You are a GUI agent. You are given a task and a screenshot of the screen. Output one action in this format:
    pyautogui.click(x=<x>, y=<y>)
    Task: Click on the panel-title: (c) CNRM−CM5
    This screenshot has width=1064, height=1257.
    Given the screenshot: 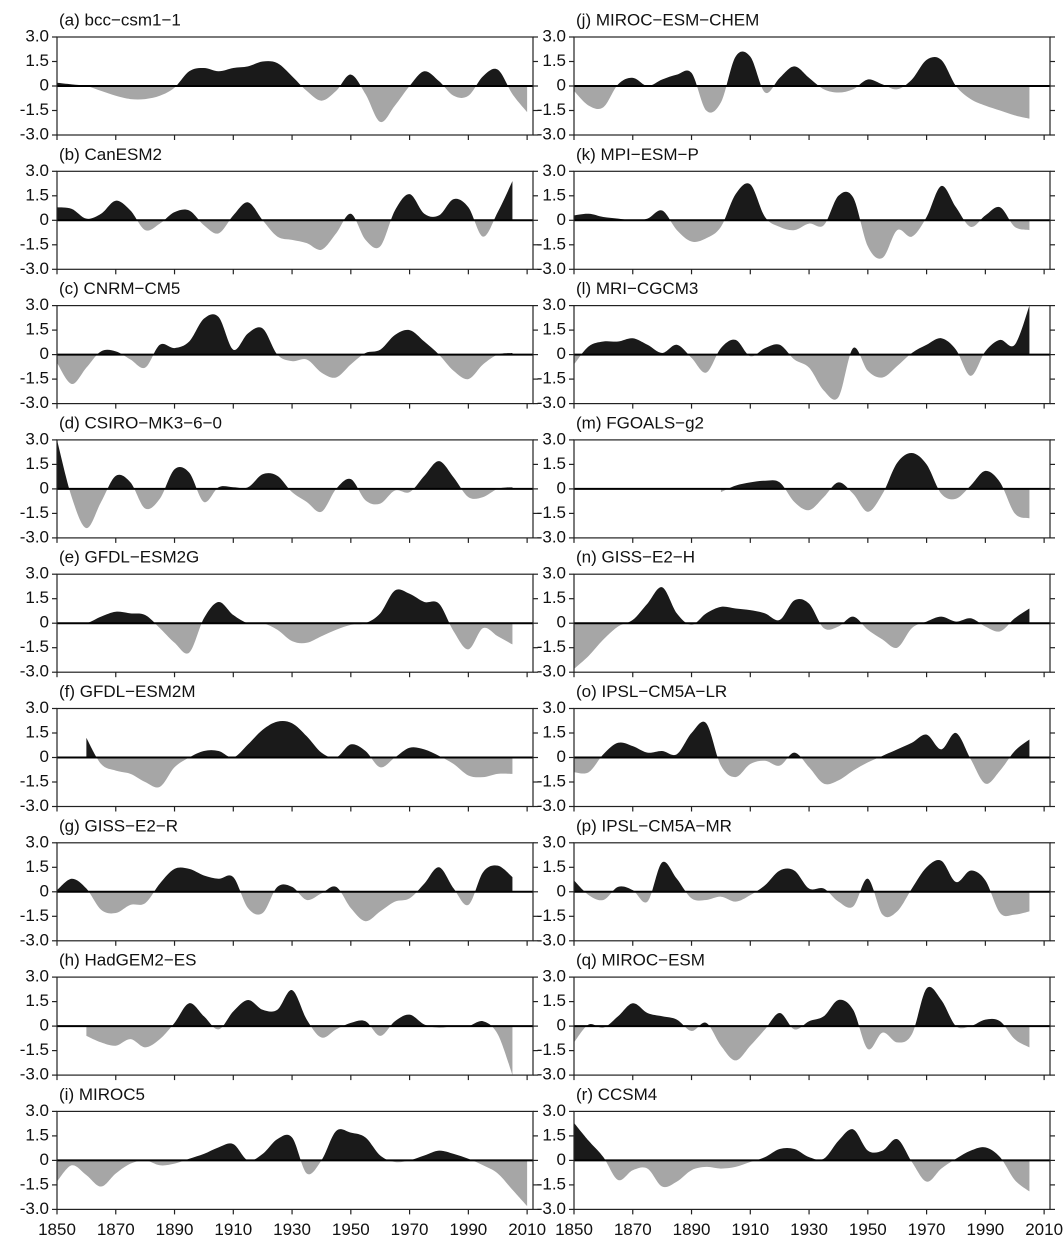 What is the action you would take?
    pyautogui.click(x=119, y=288)
    